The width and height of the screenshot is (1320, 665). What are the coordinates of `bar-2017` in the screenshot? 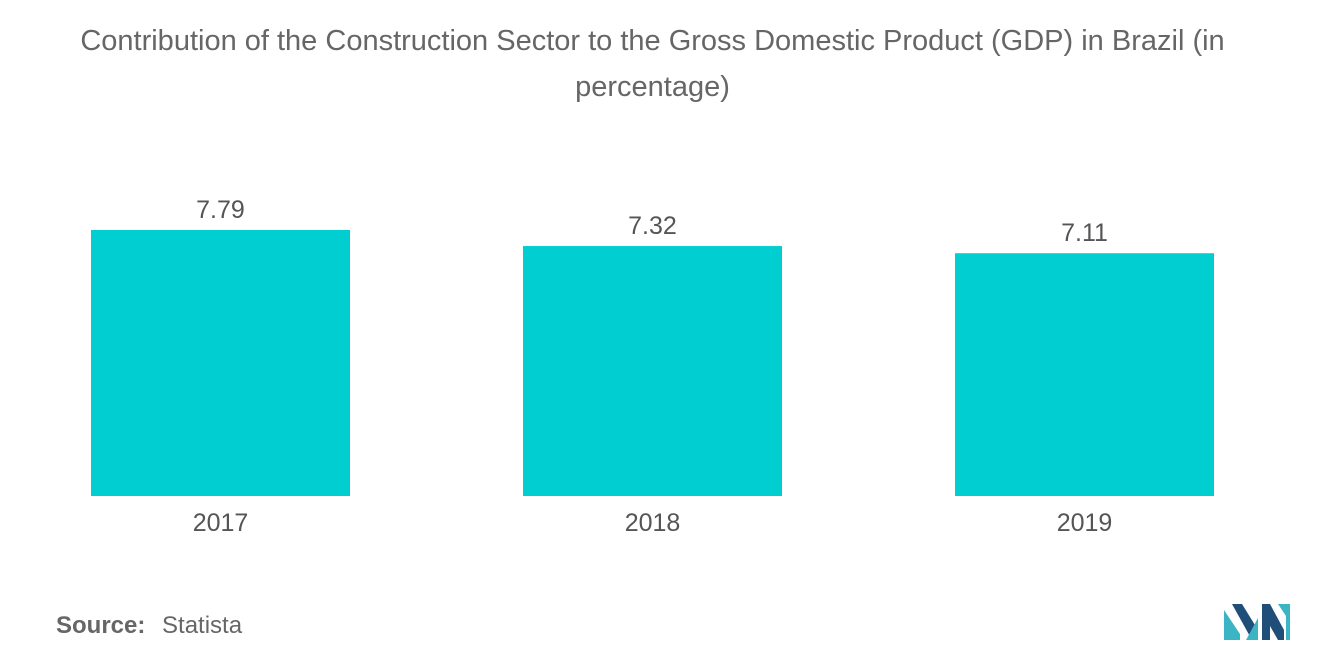 It's located at (220, 363).